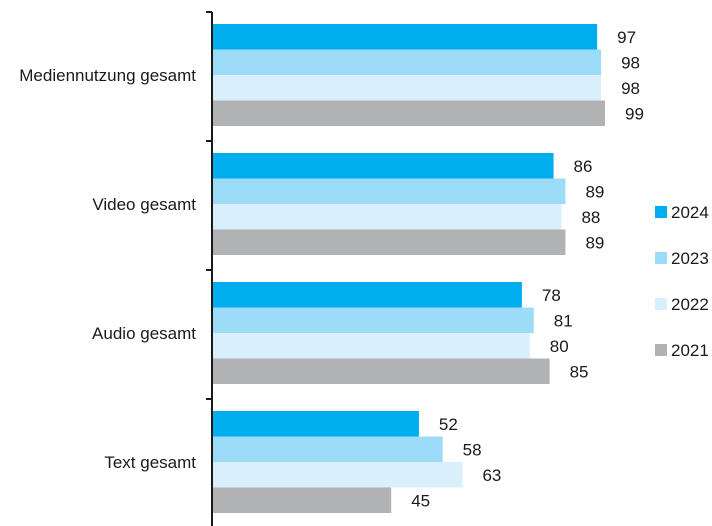  I want to click on value-label: 99, so click(634, 113).